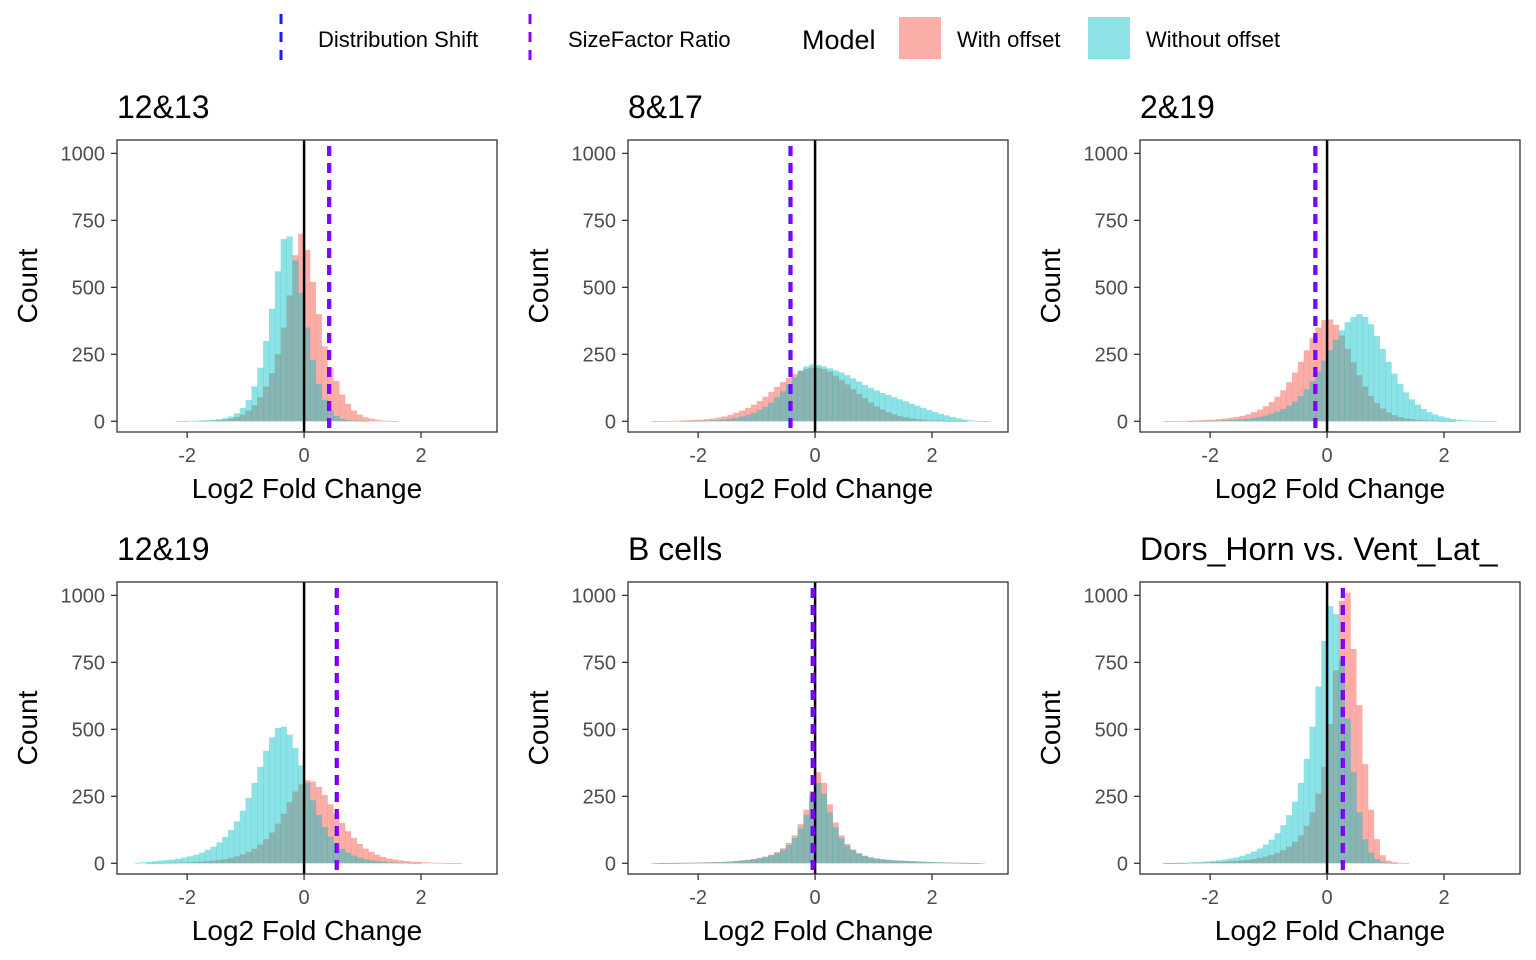 The image size is (1536, 960). I want to click on panel-title: 2&19, so click(1177, 107).